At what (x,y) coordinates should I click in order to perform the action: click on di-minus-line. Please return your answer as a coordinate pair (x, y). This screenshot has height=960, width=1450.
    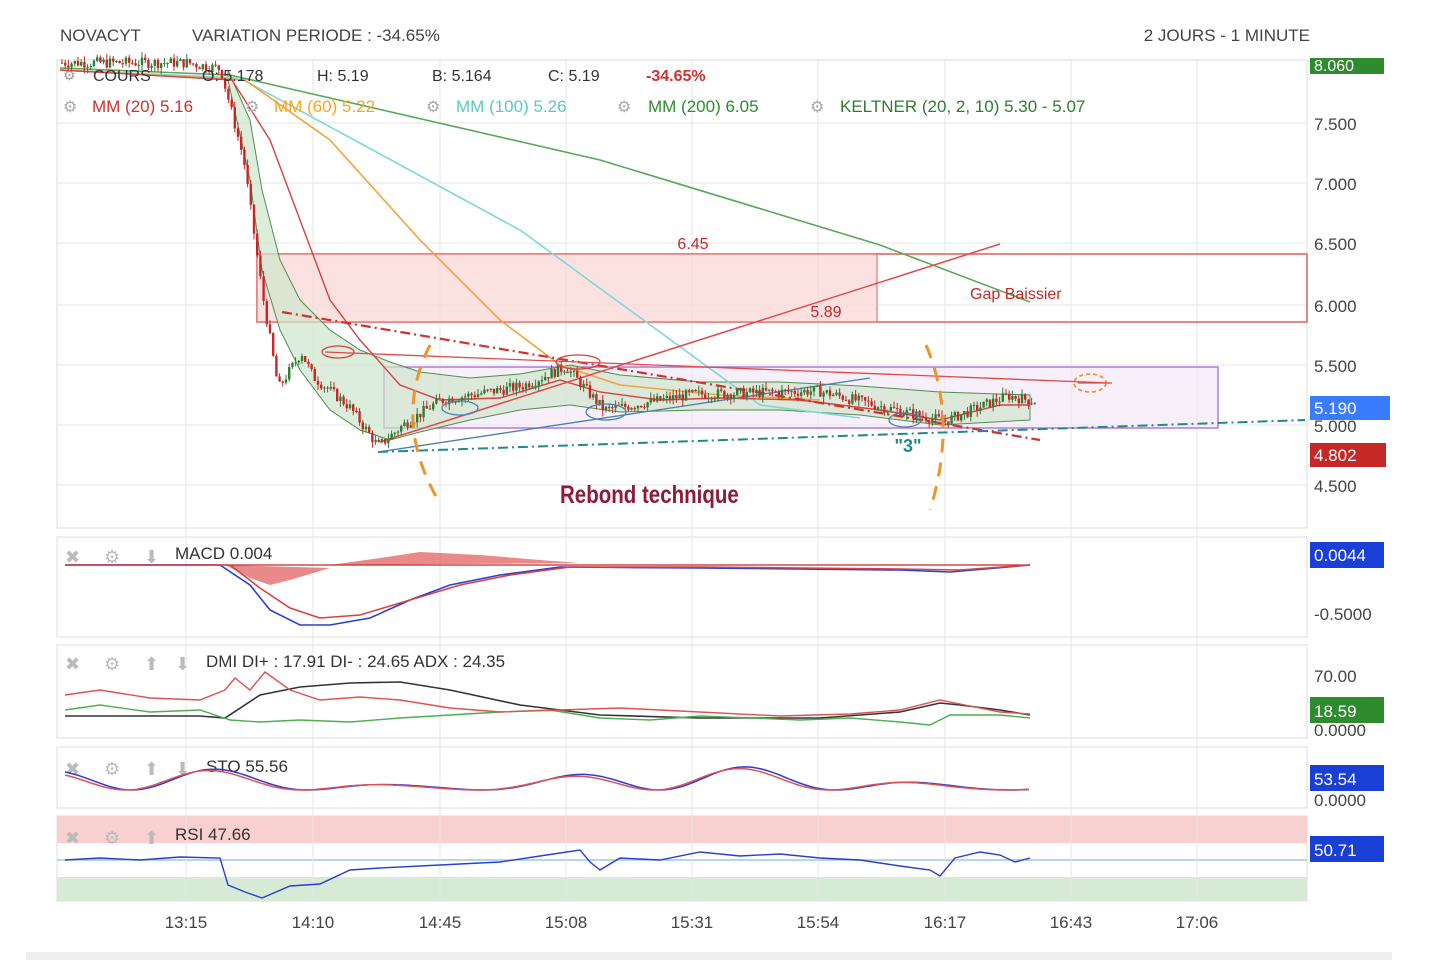
    Looking at the image, I should click on (547, 694).